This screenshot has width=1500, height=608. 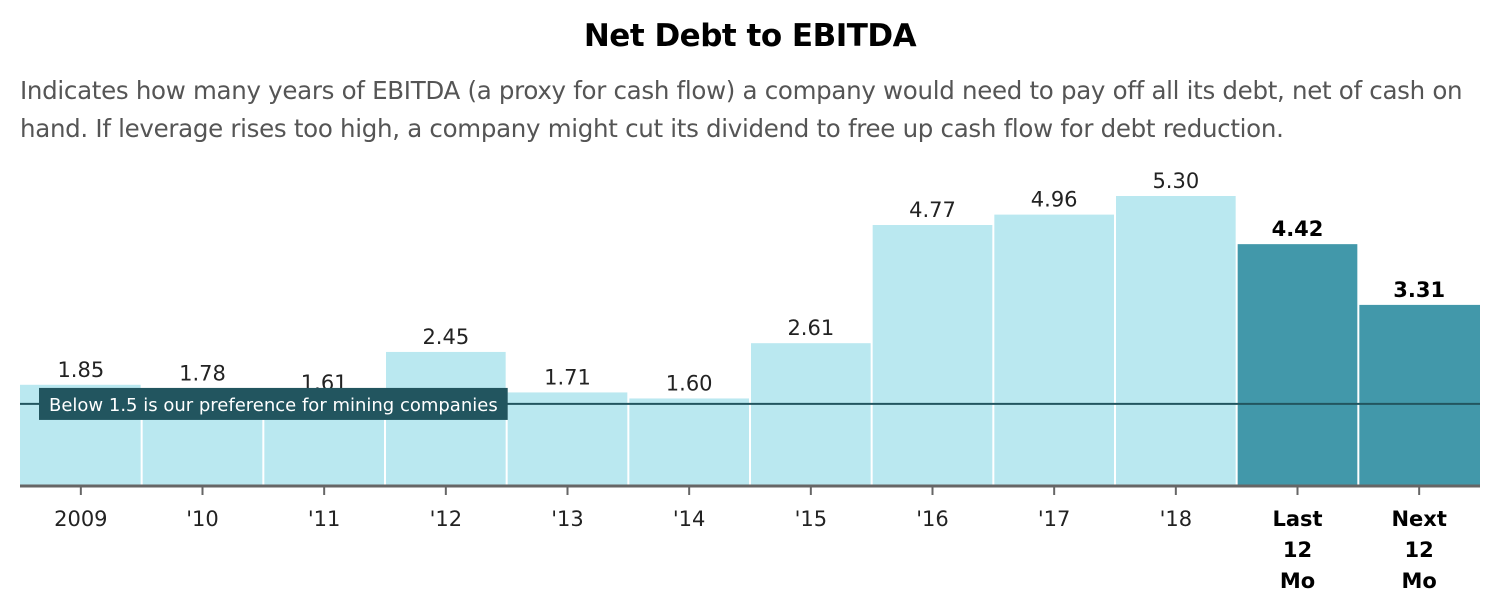 I want to click on bar-value-label: 1.85, so click(x=80, y=370).